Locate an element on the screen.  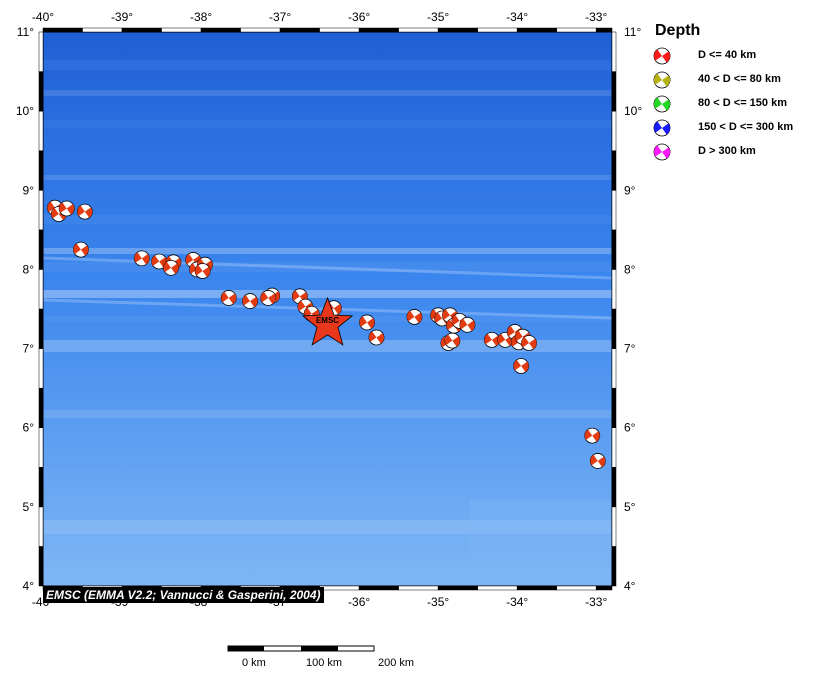
lat-label-left: 7° is located at coordinates (29, 349).